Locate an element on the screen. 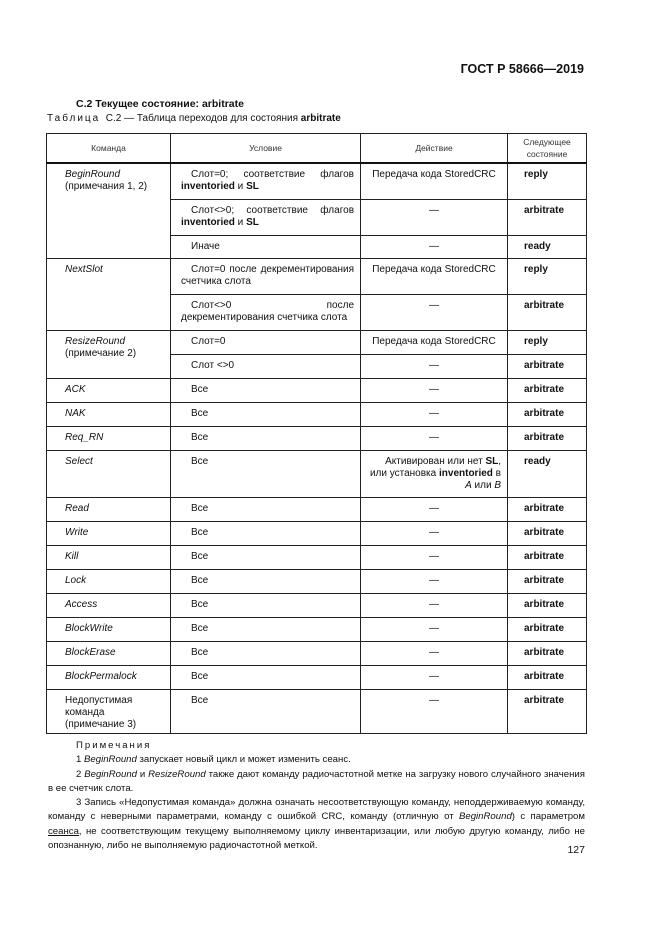  table-row: NAK Все — arbitrate is located at coordinates (316, 414).